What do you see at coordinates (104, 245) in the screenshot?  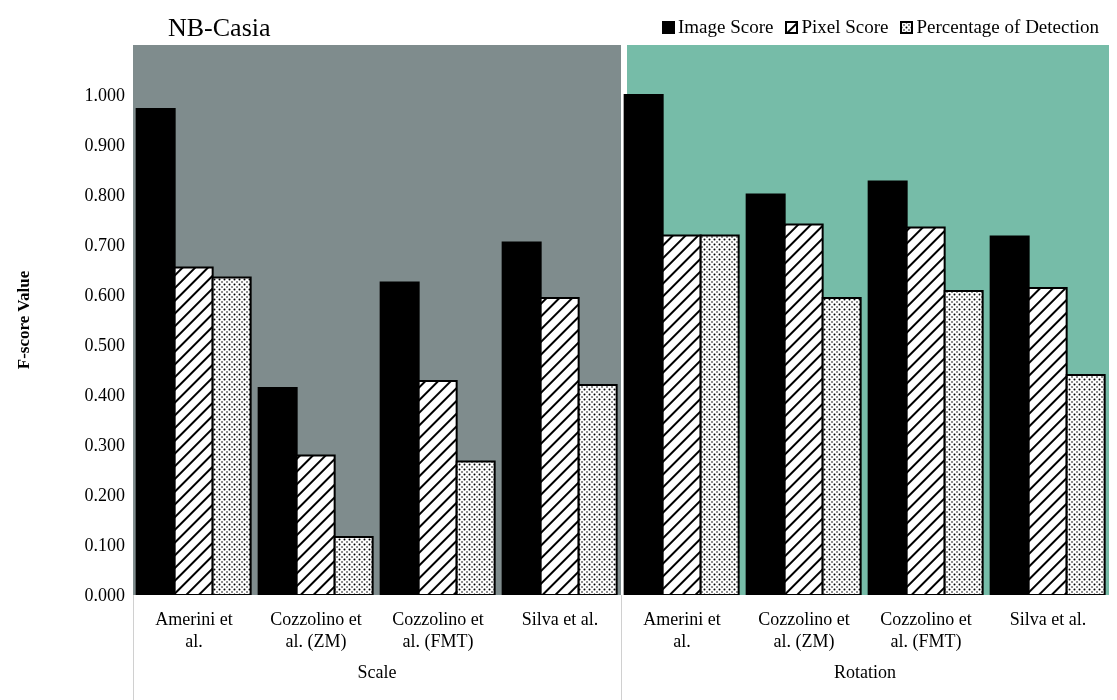 I see `y-tick-label: 0.700` at bounding box center [104, 245].